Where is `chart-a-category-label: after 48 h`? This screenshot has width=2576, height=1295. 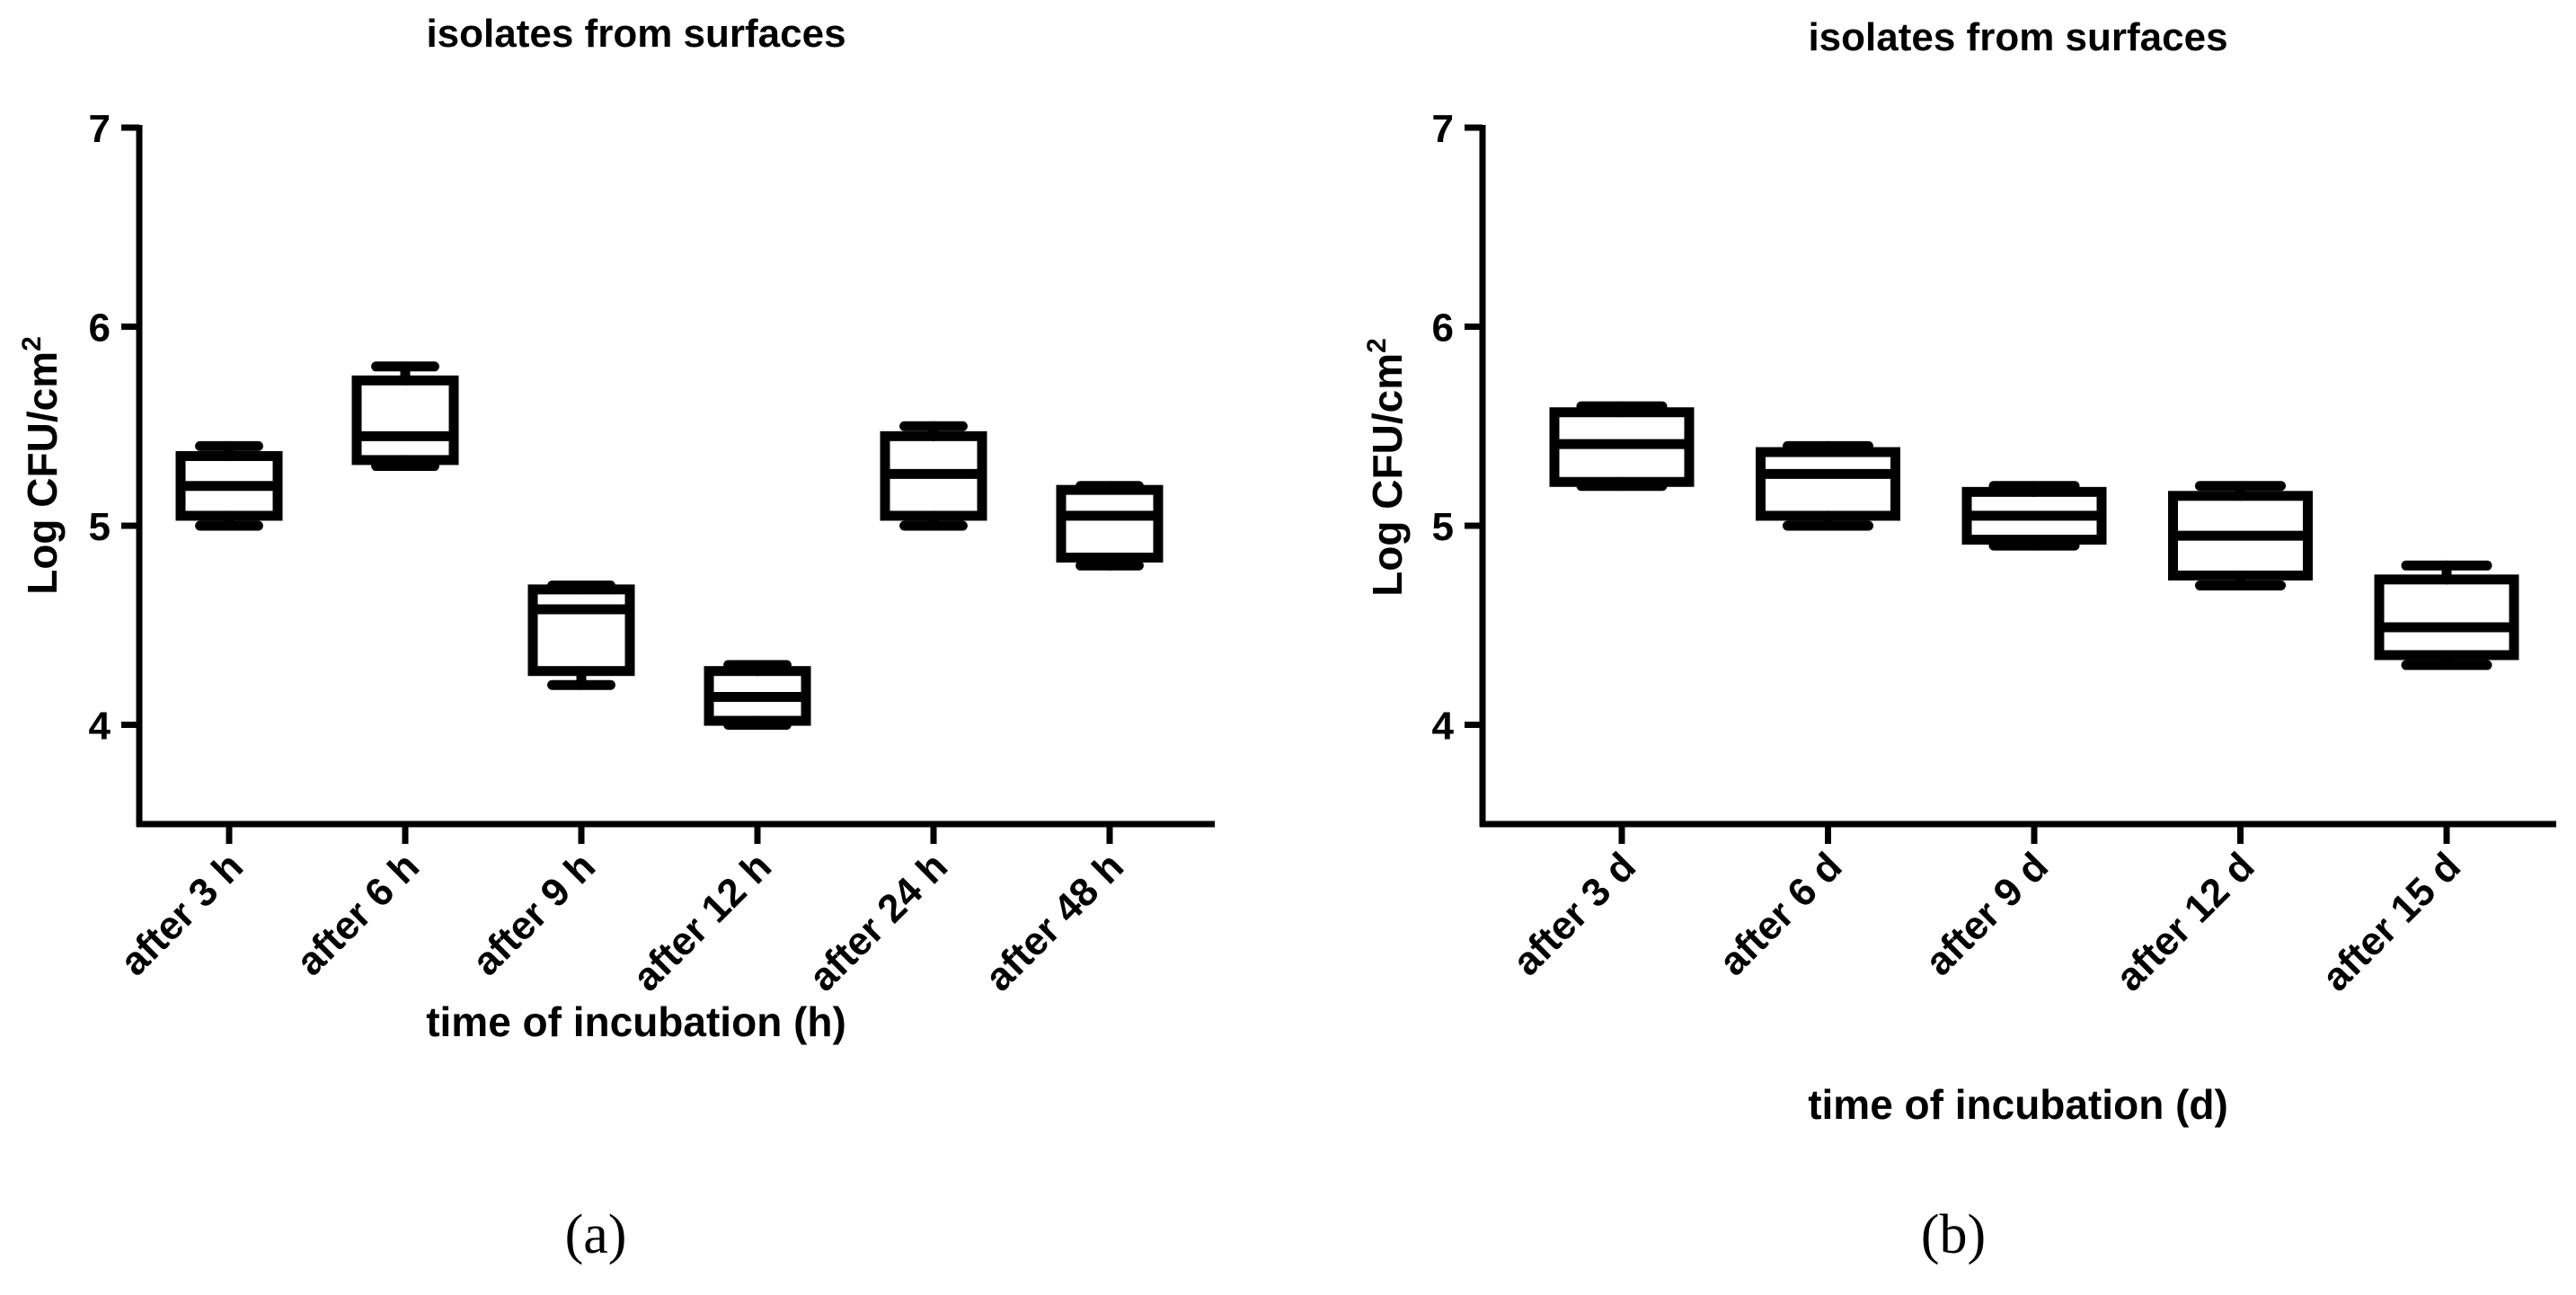
chart-a-category-label: after 48 h is located at coordinates (1054, 921).